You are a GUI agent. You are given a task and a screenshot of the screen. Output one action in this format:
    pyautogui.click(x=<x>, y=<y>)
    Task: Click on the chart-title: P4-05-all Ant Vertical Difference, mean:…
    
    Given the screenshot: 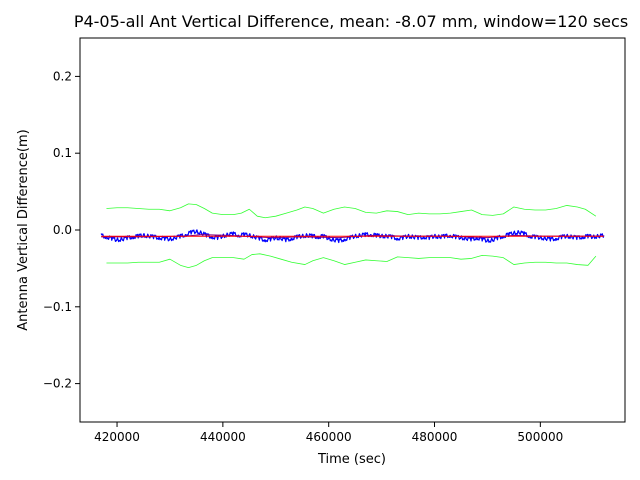 What is the action you would take?
    pyautogui.click(x=351, y=21)
    